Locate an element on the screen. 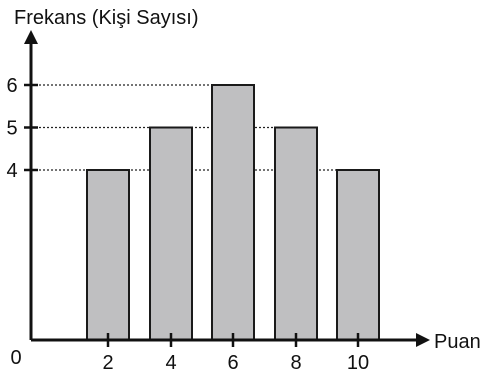 Image resolution: width=496 pixels, height=376 pixels. y-axis-arrow-icon is located at coordinates (31, 37).